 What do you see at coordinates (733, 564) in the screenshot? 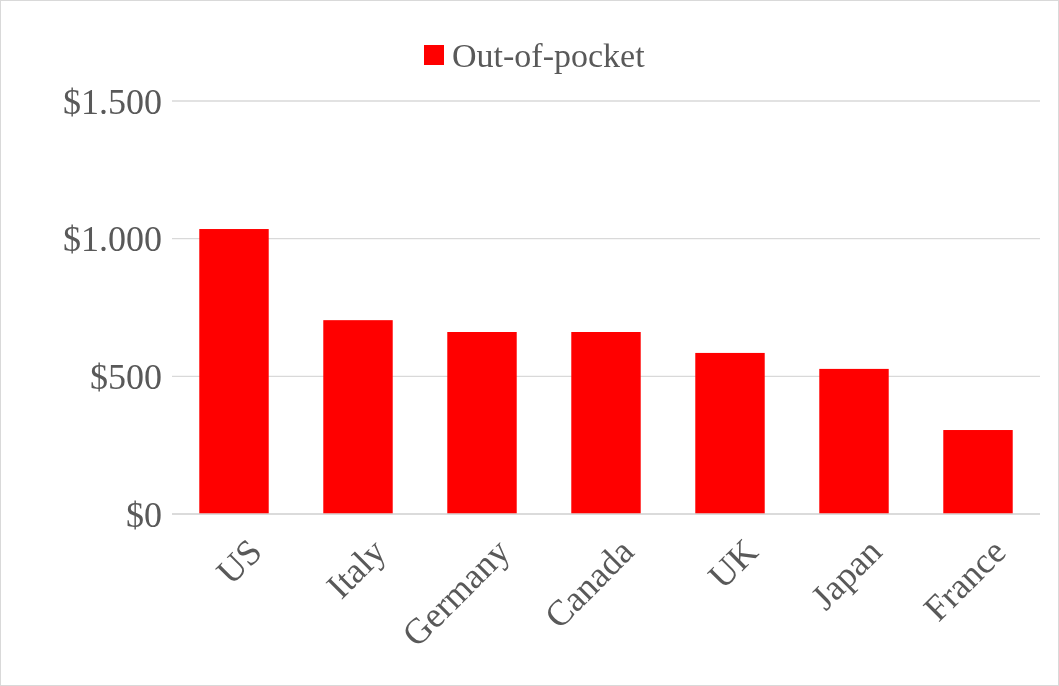
I see `x-tick-label: UK` at bounding box center [733, 564].